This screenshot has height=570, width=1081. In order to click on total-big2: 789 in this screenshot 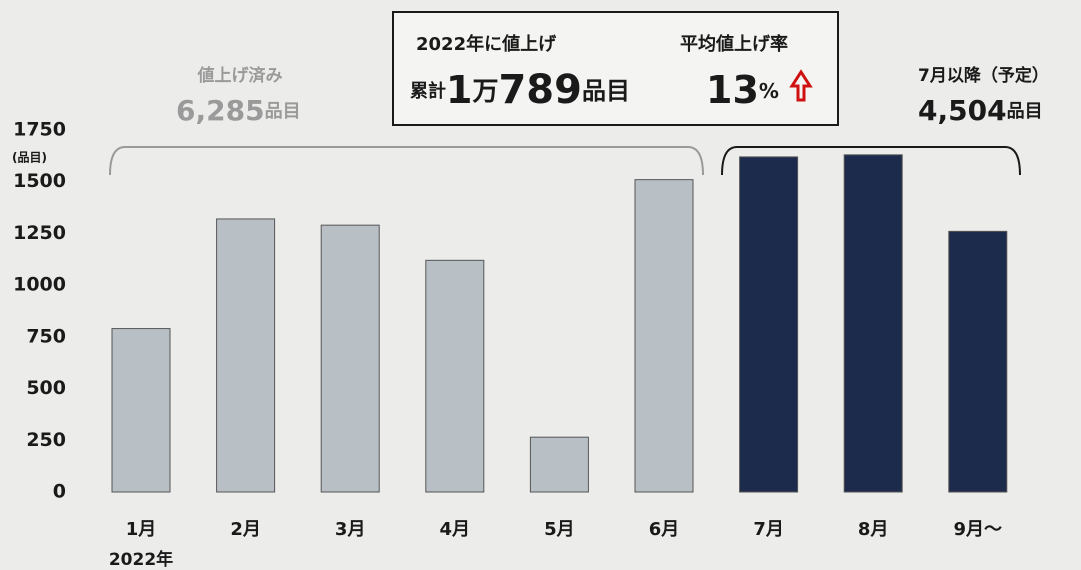, I will do `click(540, 90)`.